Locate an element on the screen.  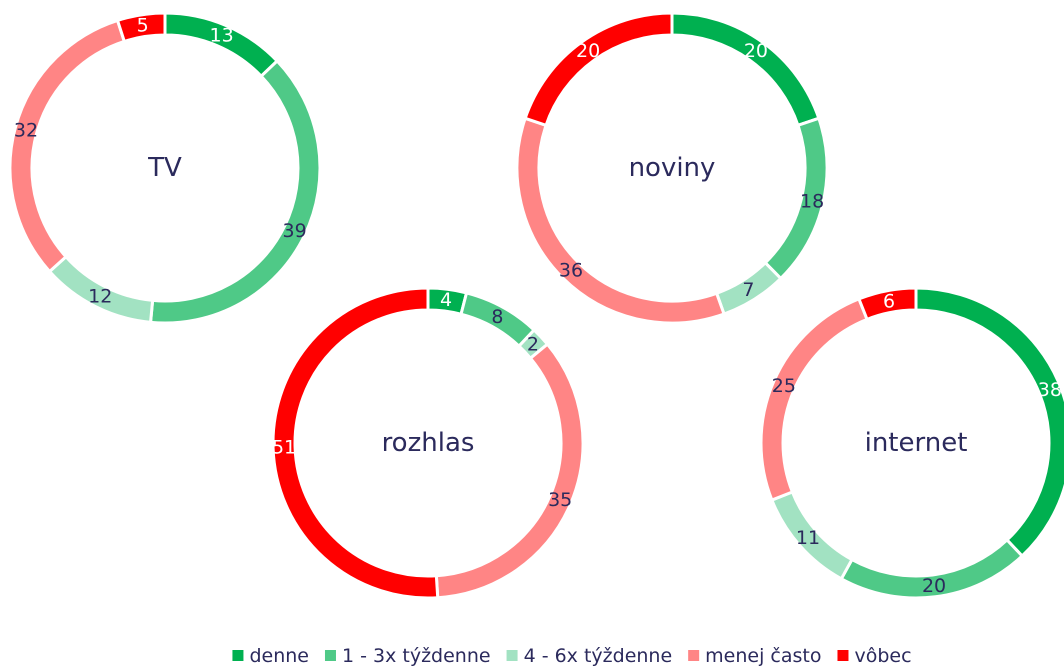
data-label: 6 is located at coordinates (889, 302).